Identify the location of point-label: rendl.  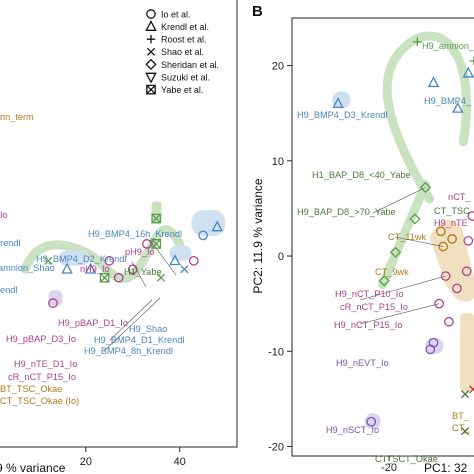
(8, 290).